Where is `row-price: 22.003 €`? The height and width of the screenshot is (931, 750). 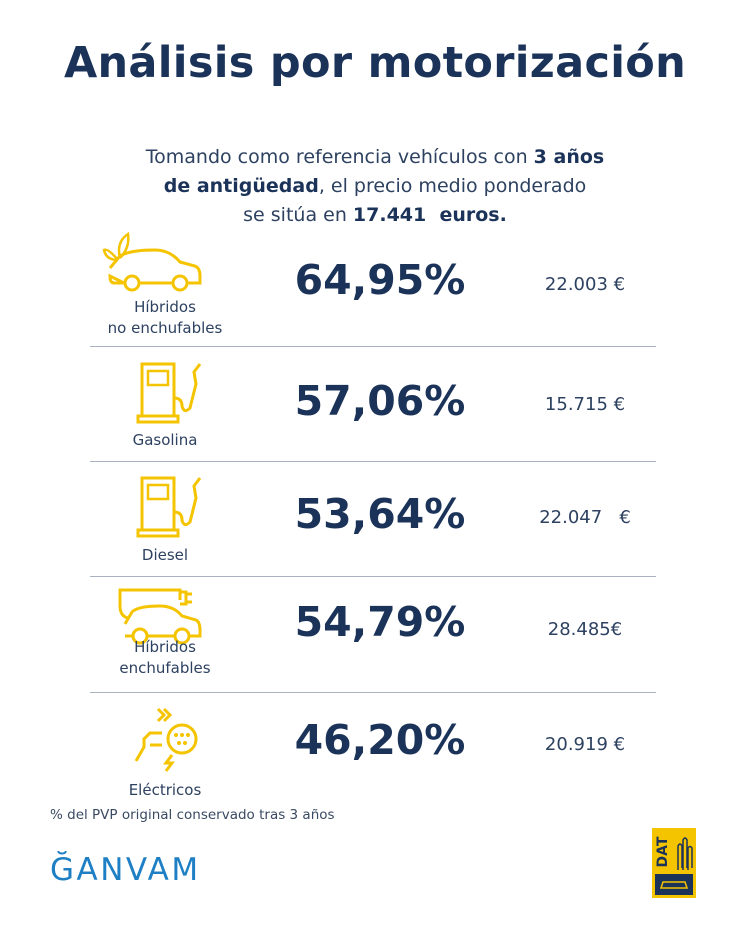
row-price: 22.003 € is located at coordinates (585, 284).